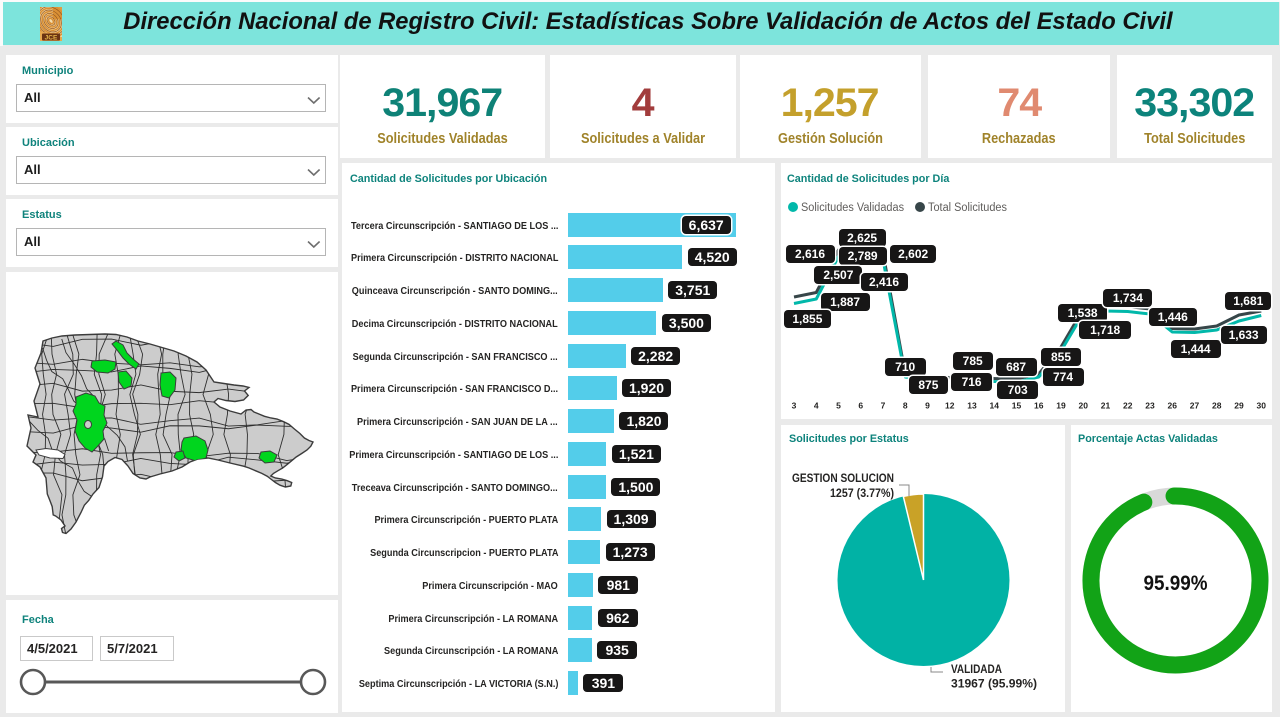 The width and height of the screenshot is (1280, 717). What do you see at coordinates (838, 406) in the screenshot?
I see `svg-text: 5` at bounding box center [838, 406].